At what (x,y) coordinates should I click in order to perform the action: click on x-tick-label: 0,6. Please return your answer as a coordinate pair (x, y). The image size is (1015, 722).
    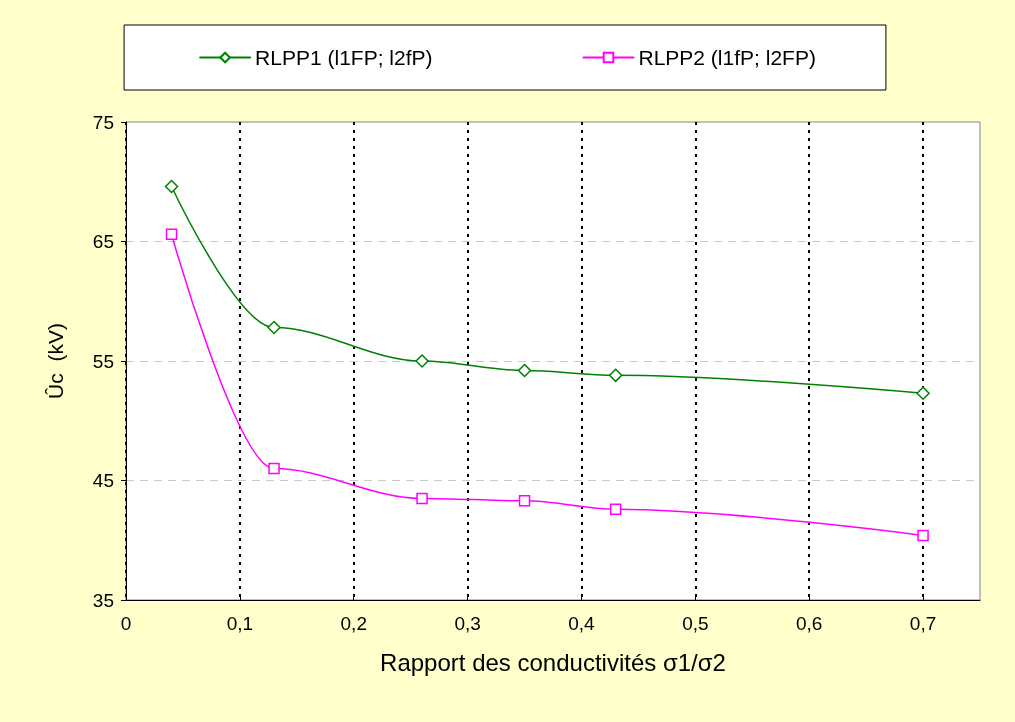
    Looking at the image, I should click on (809, 623).